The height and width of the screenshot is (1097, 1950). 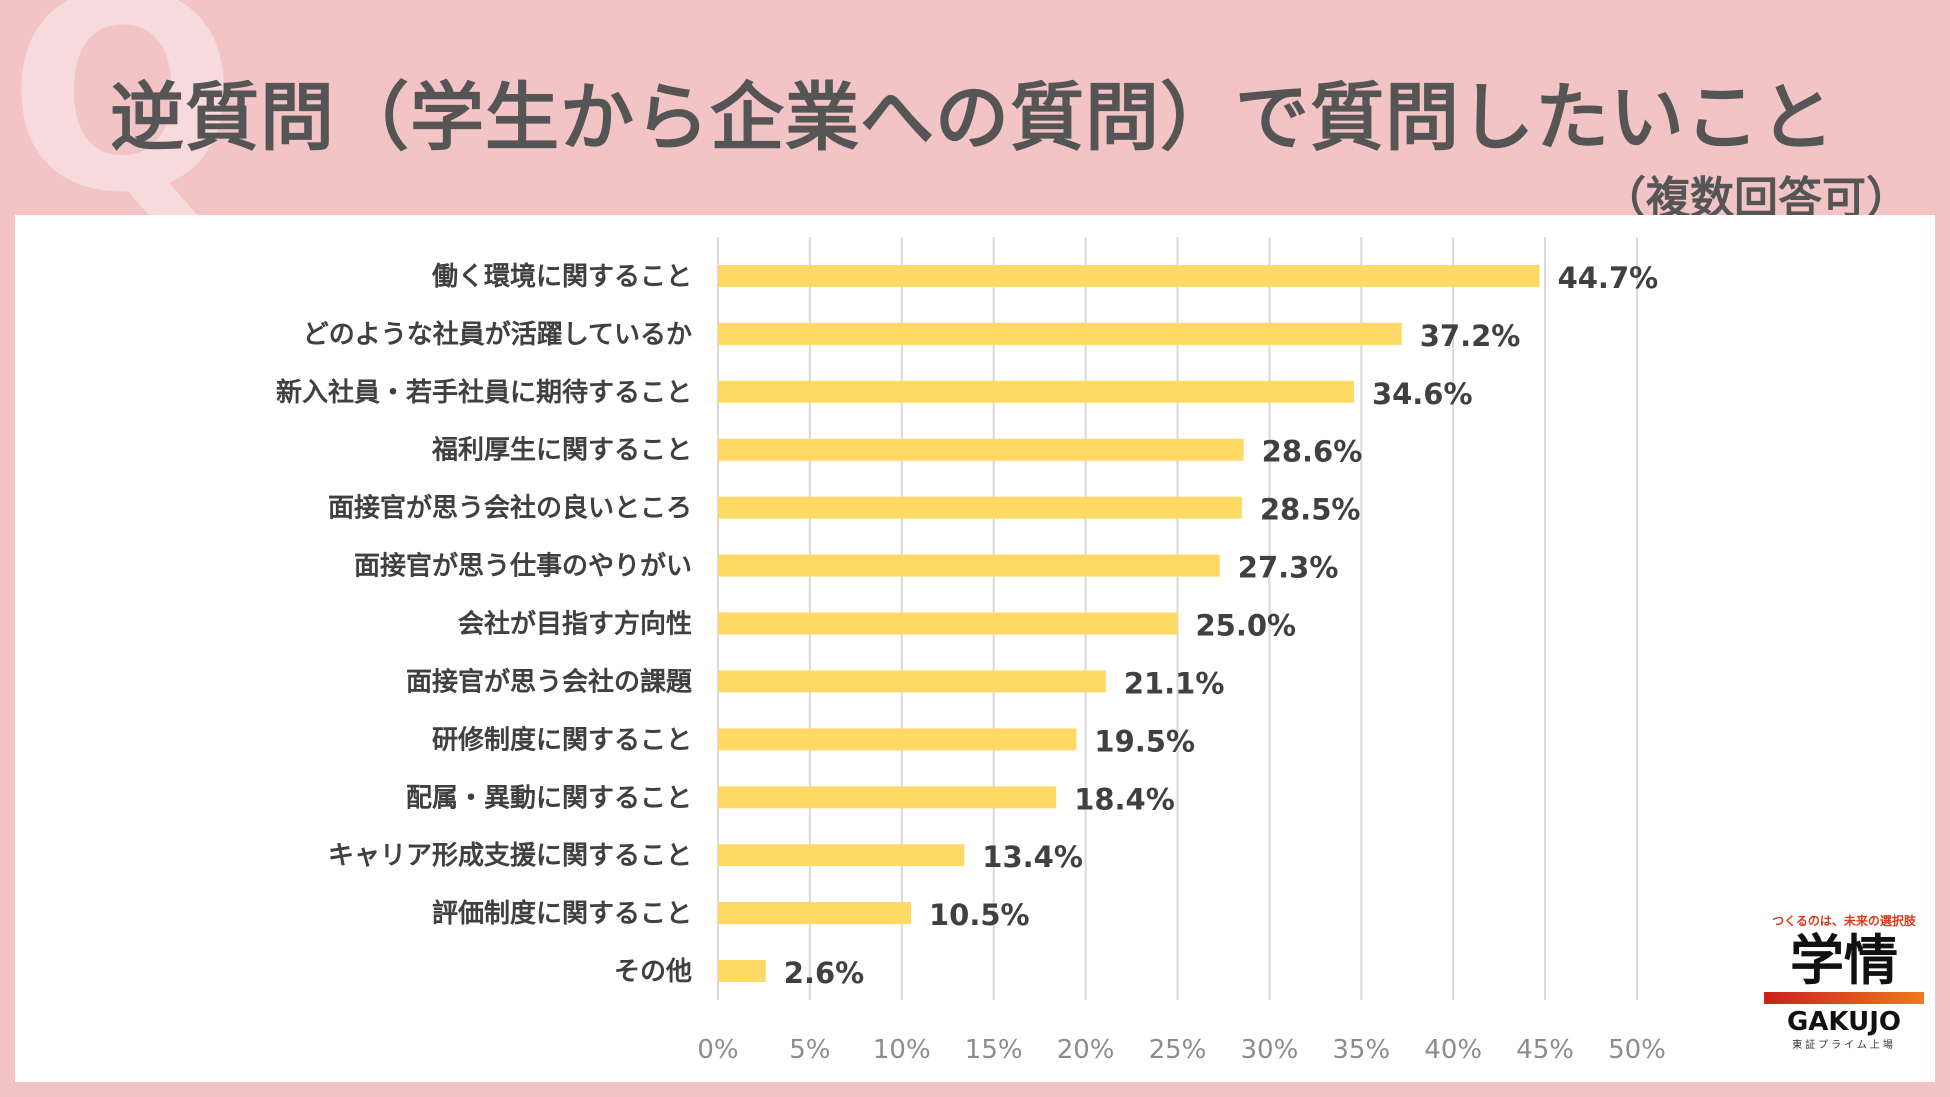 What do you see at coordinates (1312, 452) in the screenshot?
I see `value-label: 28.6%` at bounding box center [1312, 452].